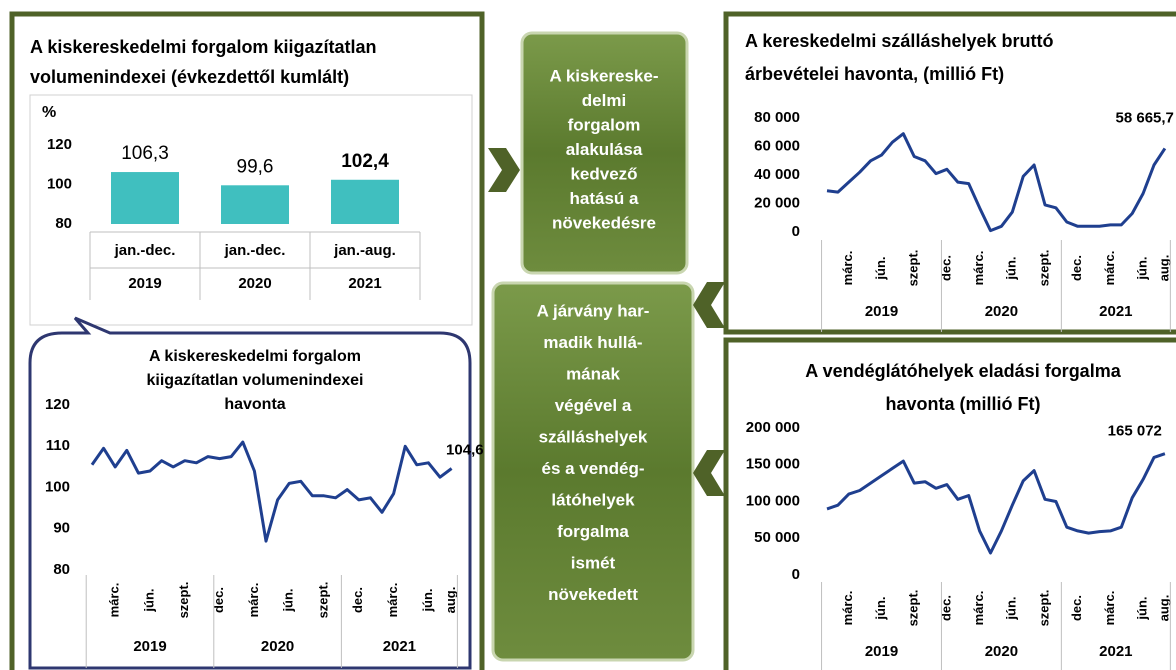  I want to click on text-box-line: mának, so click(593, 373).